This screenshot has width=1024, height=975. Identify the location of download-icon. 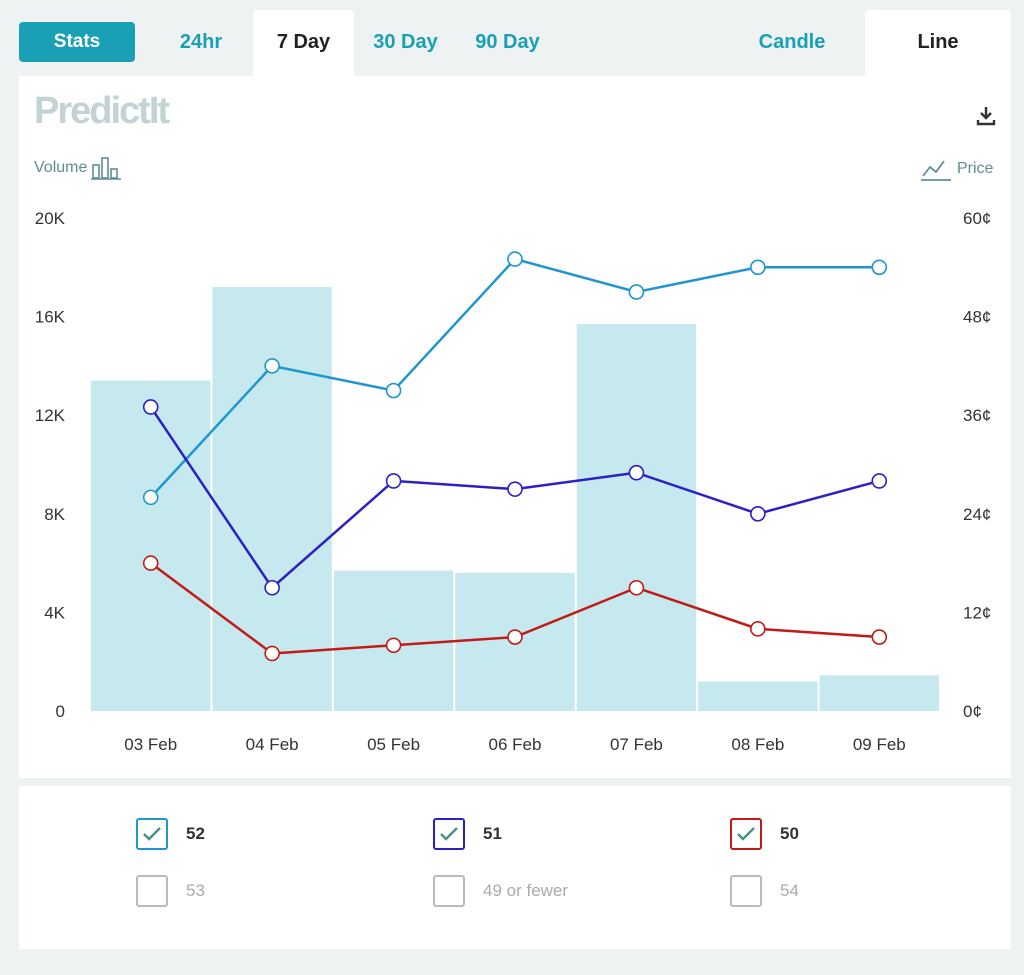
(986, 116).